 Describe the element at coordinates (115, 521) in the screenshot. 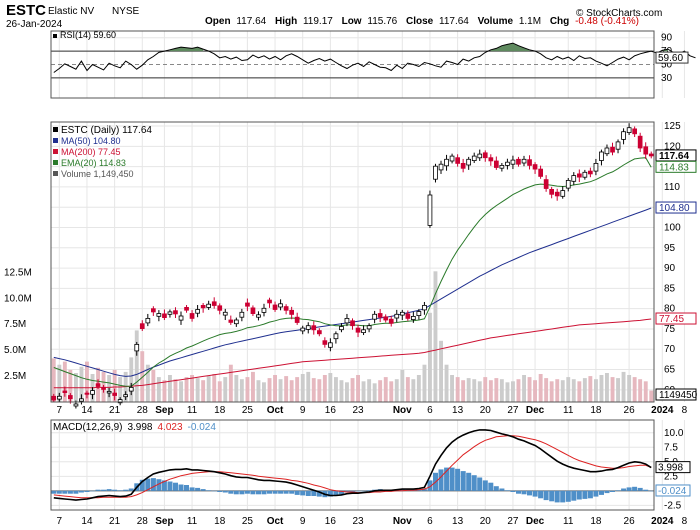

I see `x-axis-label: 21` at that location.